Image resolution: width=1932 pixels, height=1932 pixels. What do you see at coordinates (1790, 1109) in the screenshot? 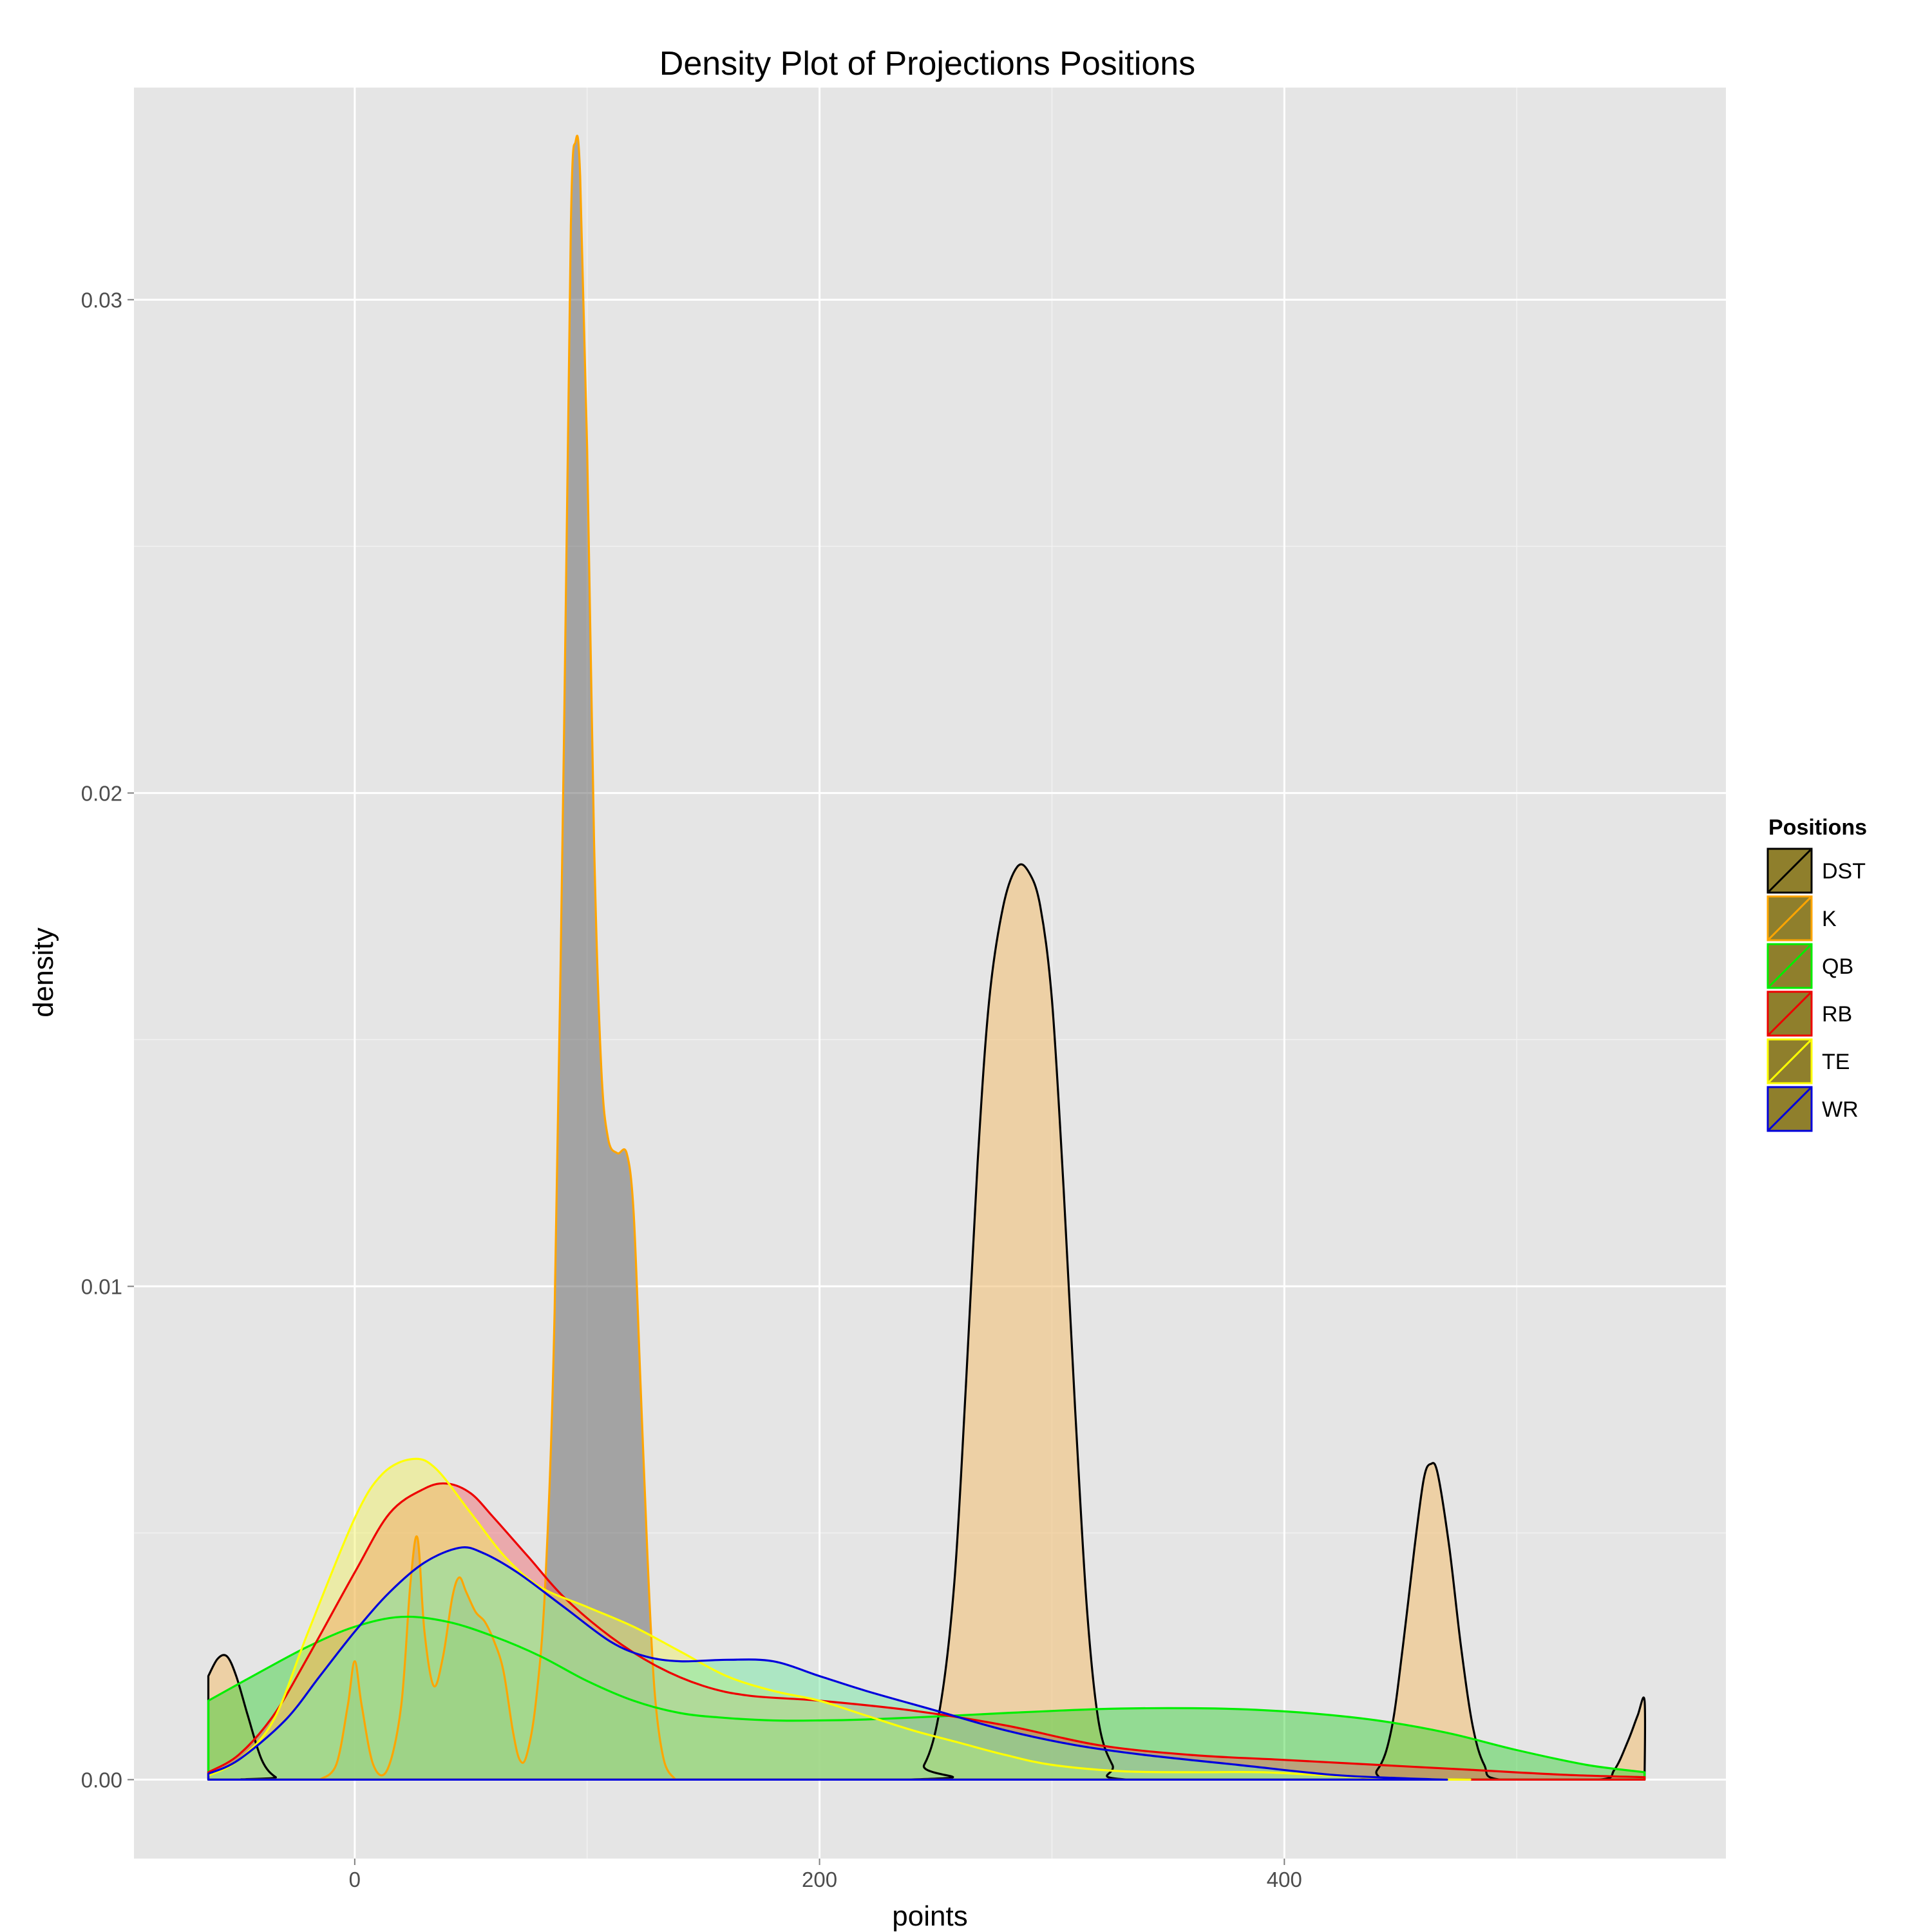
I see `legend-key-line-wr` at bounding box center [1790, 1109].